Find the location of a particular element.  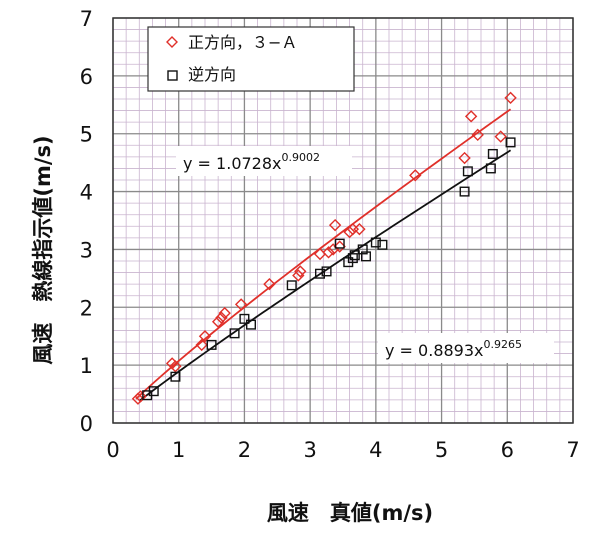

equation-reverse-text: y = 0.8893x0.9265 is located at coordinates (453, 349).